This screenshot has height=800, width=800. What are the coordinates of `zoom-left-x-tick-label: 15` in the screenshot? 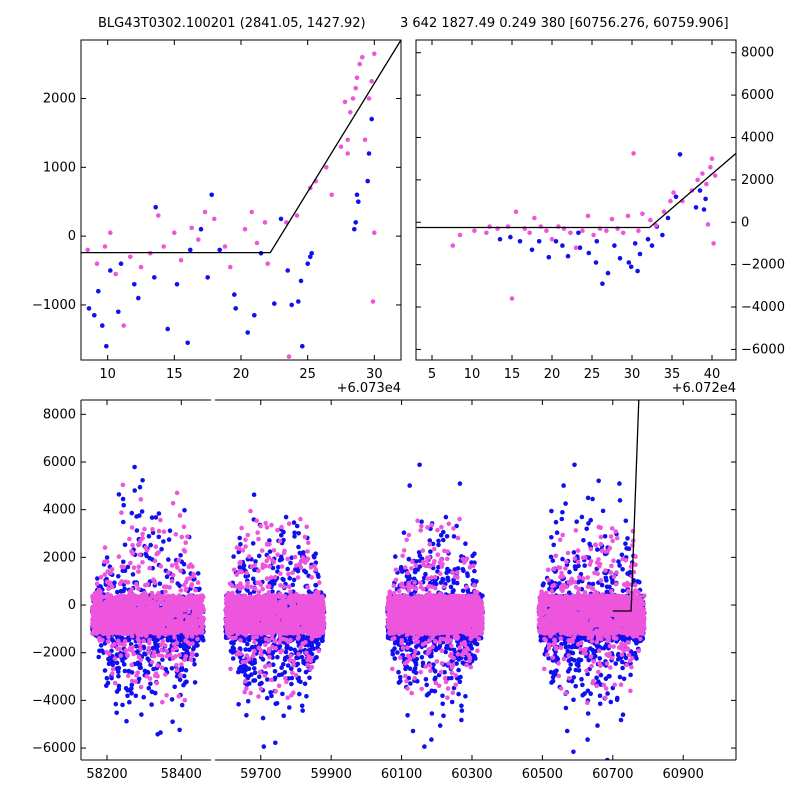 It's located at (174, 374).